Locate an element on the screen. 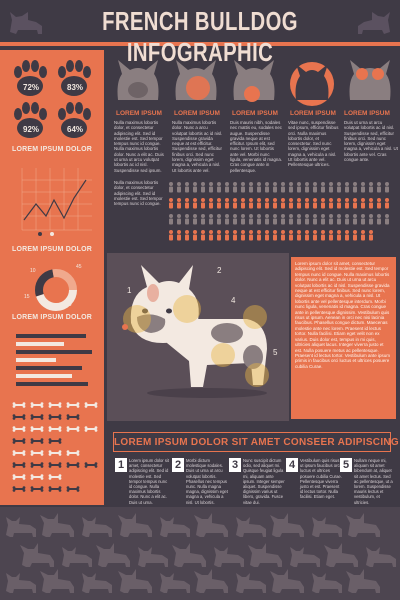 This screenshot has width=400, height=600. dog-label: 4 is located at coordinates (233, 300).